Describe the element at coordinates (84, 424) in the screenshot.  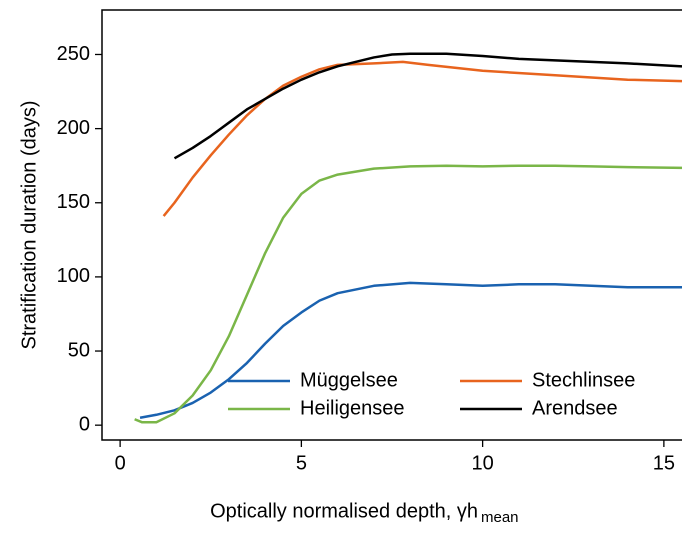
I see `y-tick-label: 0` at that location.